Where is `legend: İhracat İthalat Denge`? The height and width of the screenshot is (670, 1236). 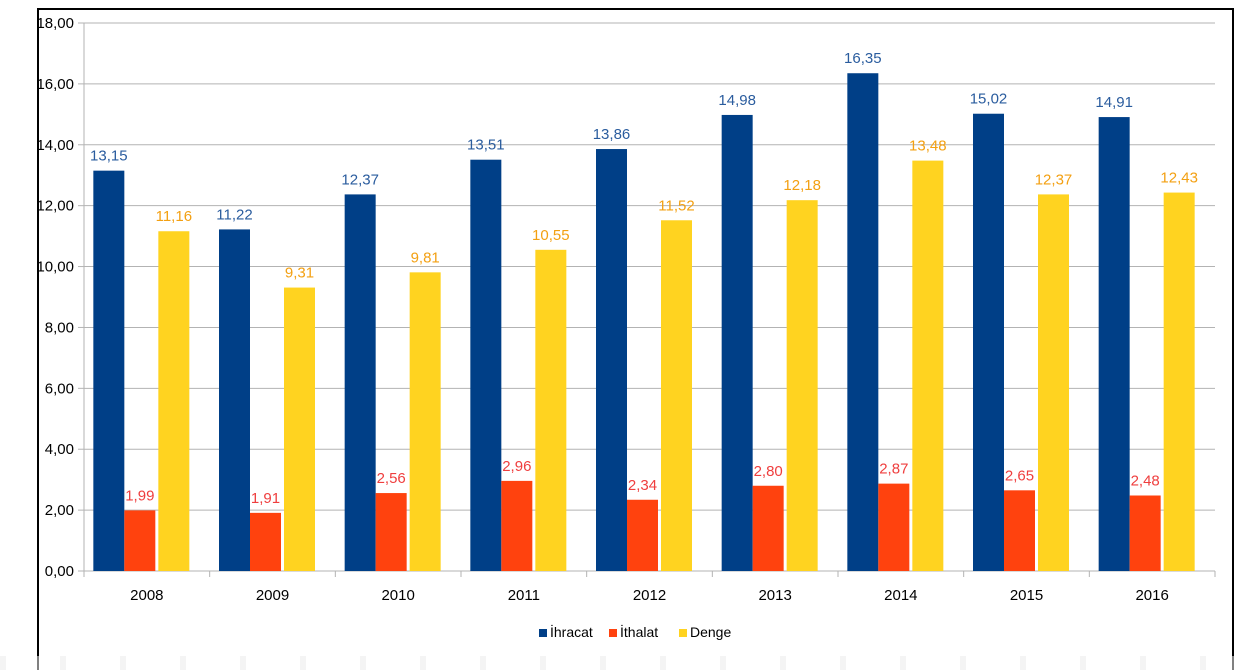
legend: İhracat İthalat Denge is located at coordinates (635, 631).